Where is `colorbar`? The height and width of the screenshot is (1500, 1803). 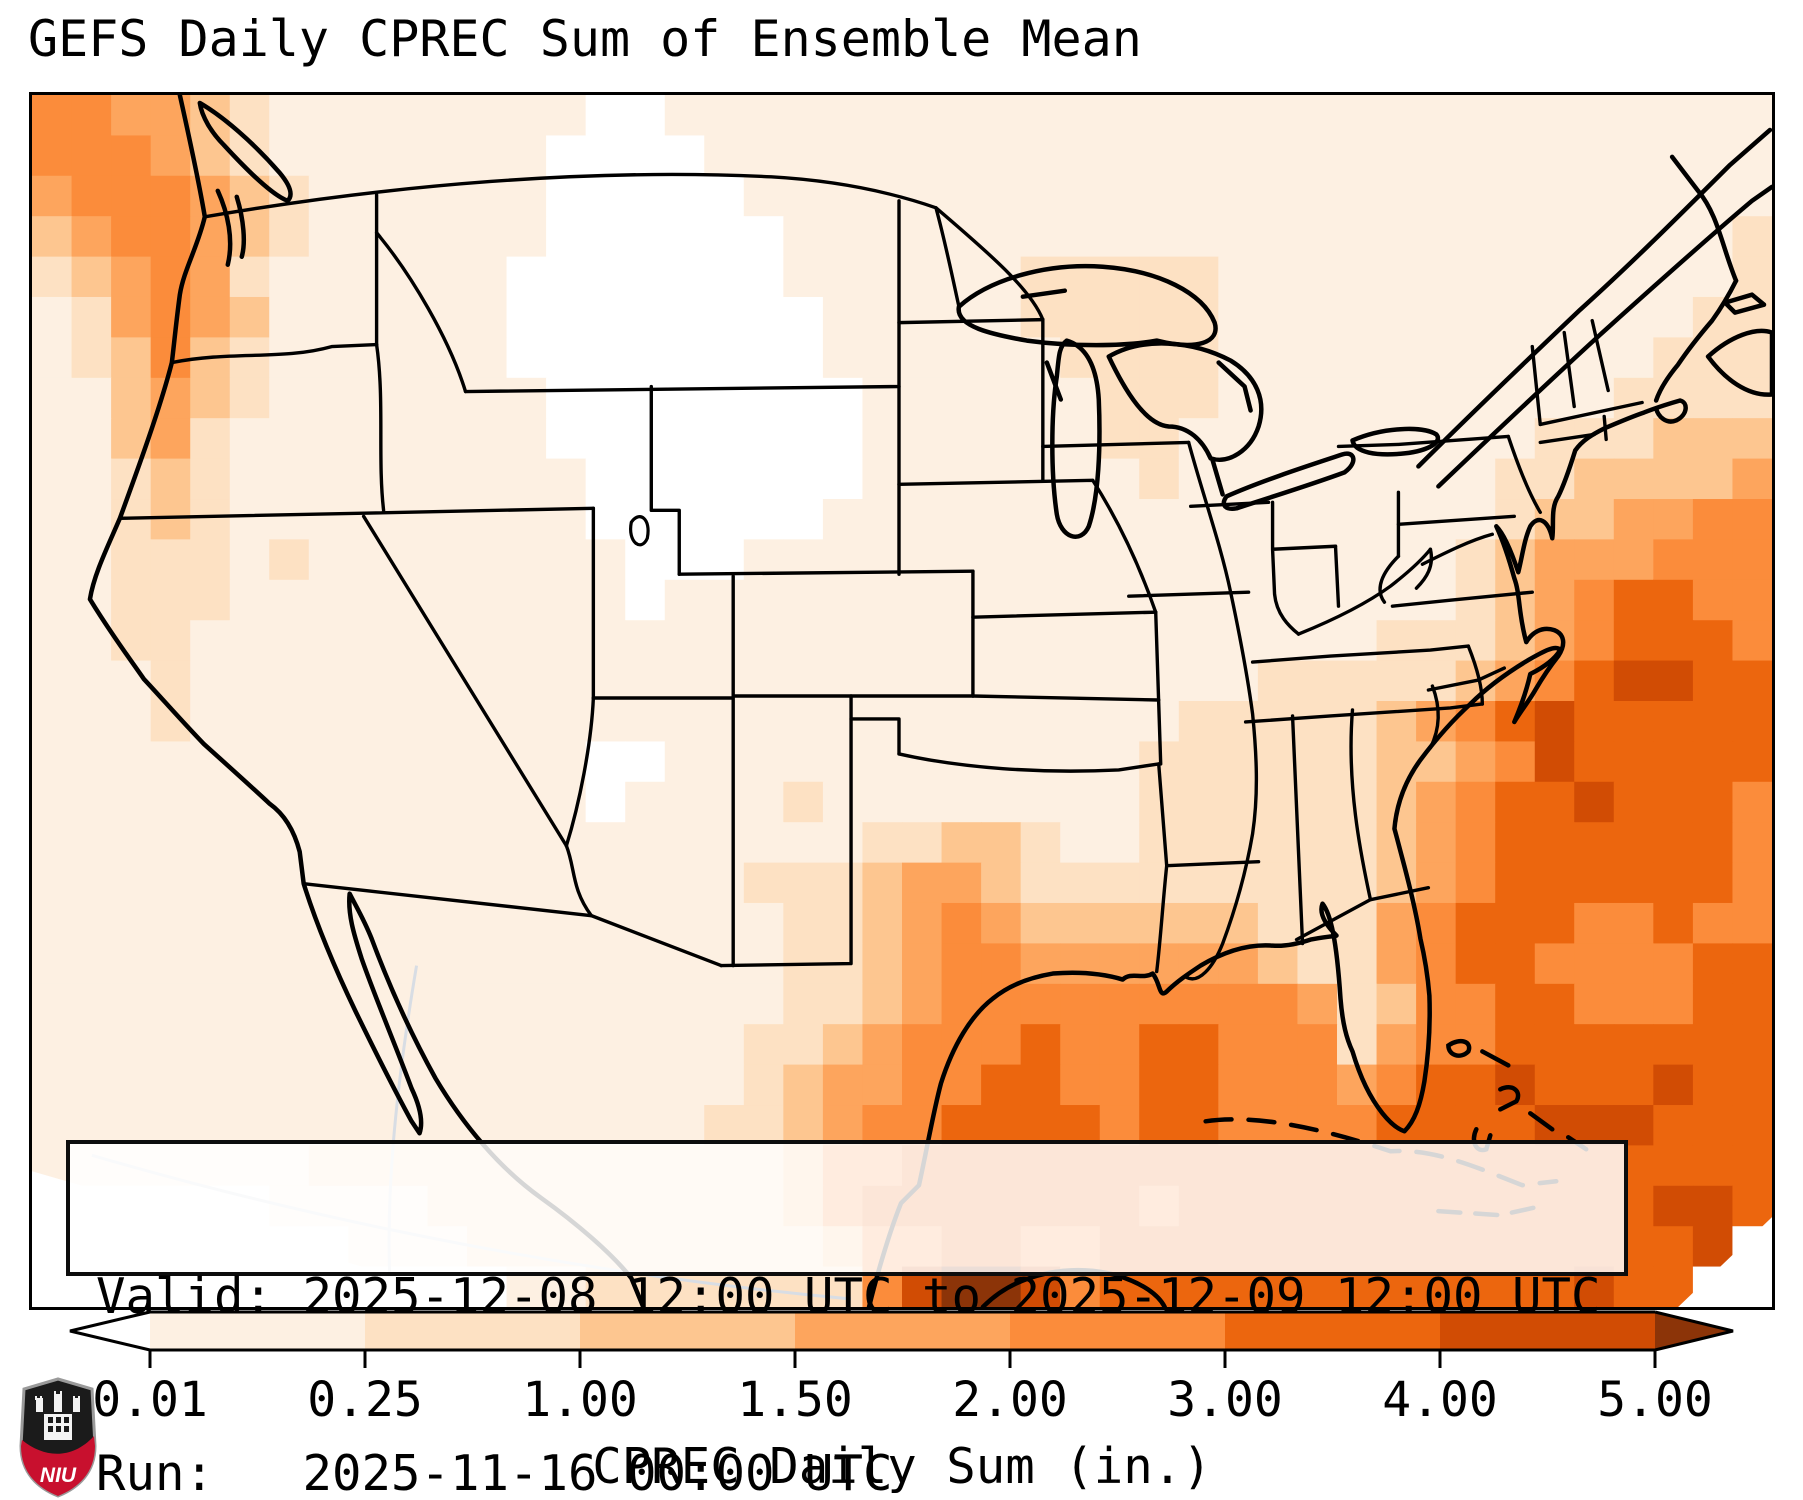
colorbar is located at coordinates (901, 1339).